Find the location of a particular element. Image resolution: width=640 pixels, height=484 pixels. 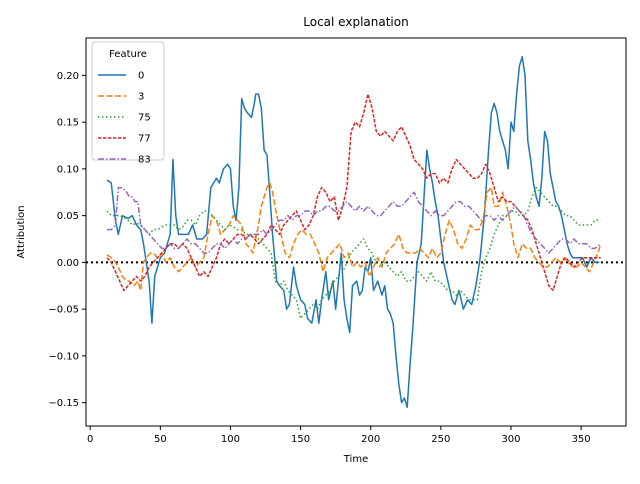

y-tick-label: 0.10 is located at coordinates (68, 169).